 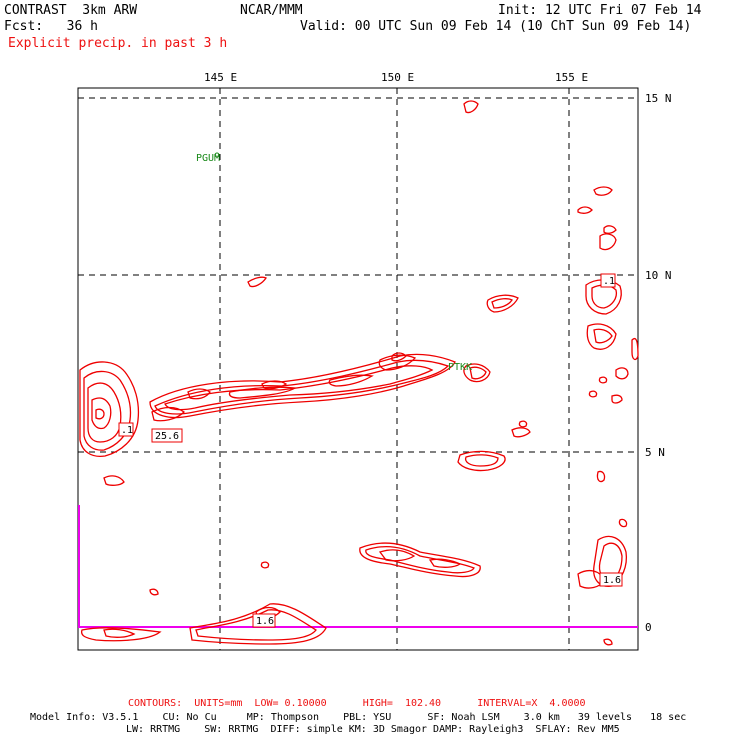 I want to click on contour-label-4: 1.6, so click(x=264, y=620).